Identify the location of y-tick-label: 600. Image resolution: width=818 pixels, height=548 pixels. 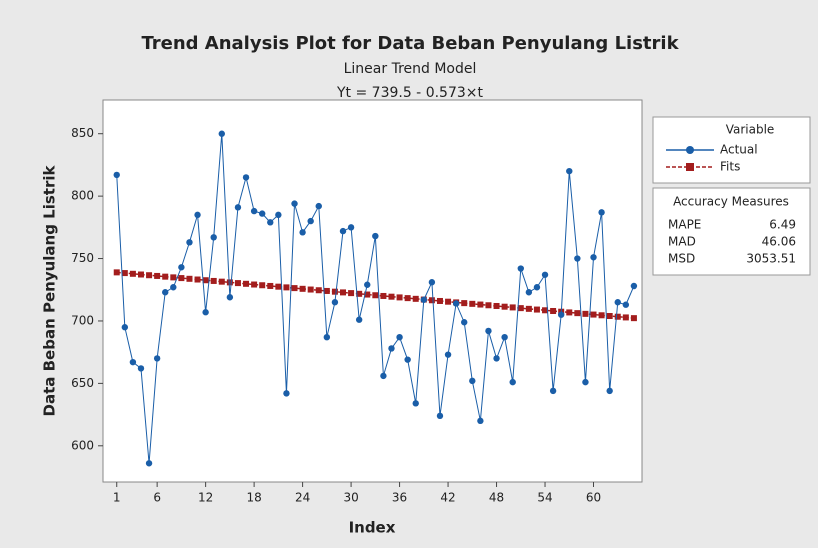
(82, 445).